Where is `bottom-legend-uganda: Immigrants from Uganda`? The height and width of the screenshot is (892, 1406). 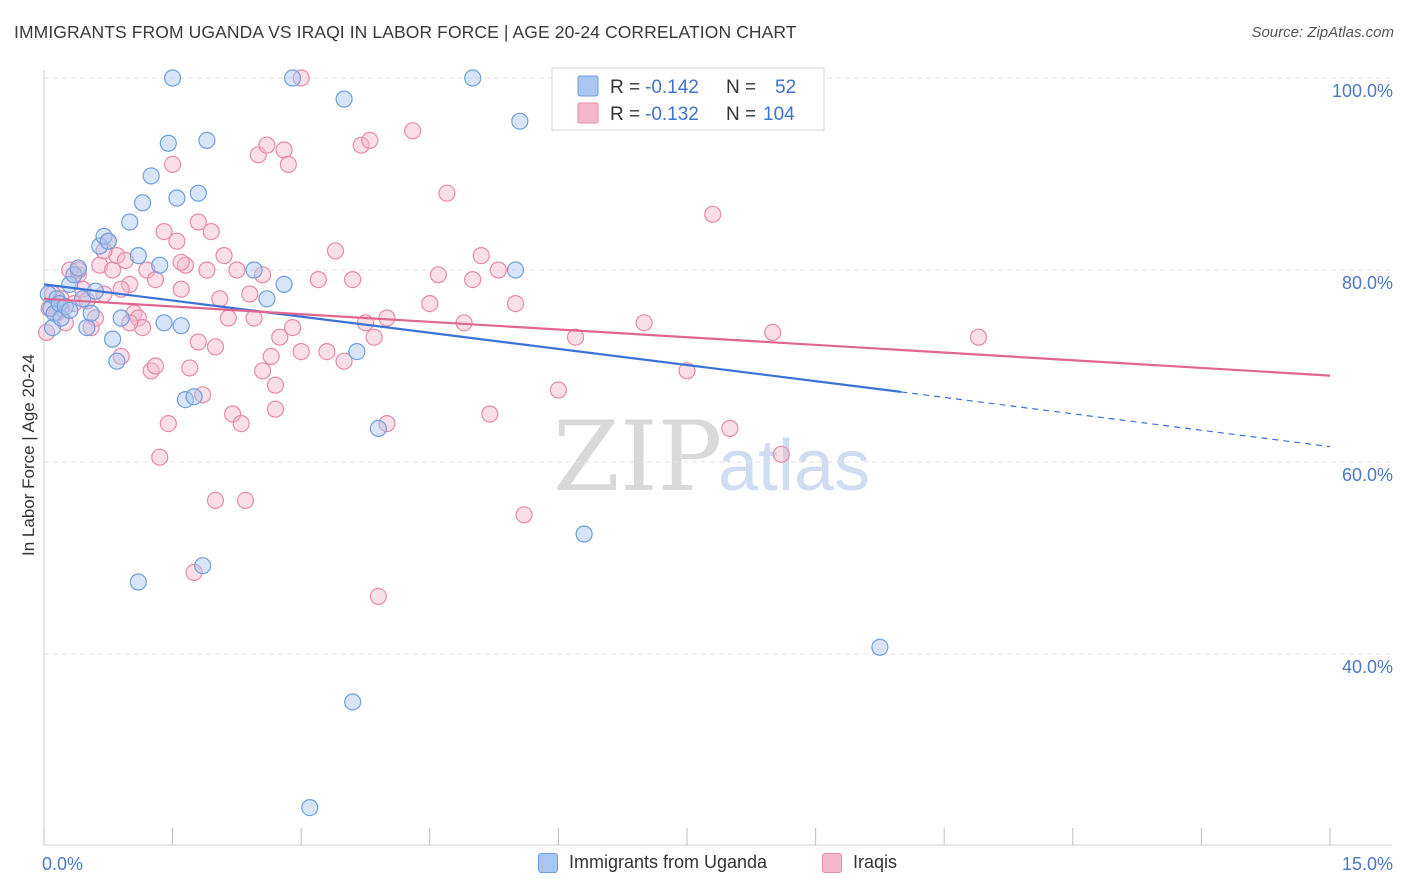 bottom-legend-uganda: Immigrants from Uganda is located at coordinates (652, 862).